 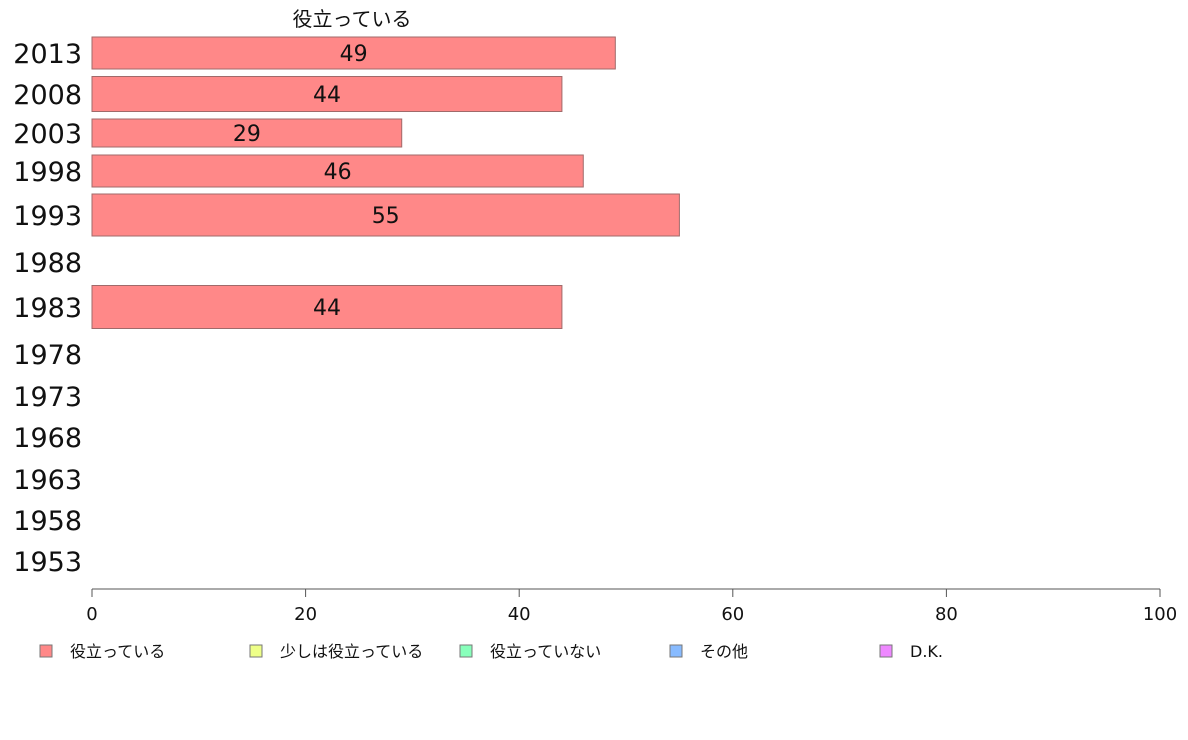 I want to click on legend-label-2: 役立っていない, so click(x=545, y=651).